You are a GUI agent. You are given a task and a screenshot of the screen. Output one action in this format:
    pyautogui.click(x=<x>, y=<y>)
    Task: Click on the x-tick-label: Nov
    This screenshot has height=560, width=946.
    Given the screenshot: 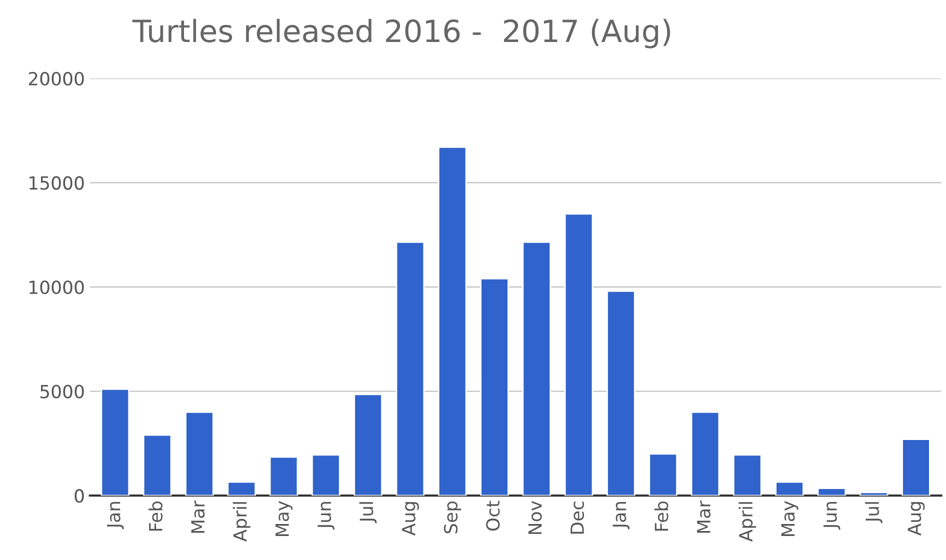 What is the action you would take?
    pyautogui.click(x=535, y=517)
    